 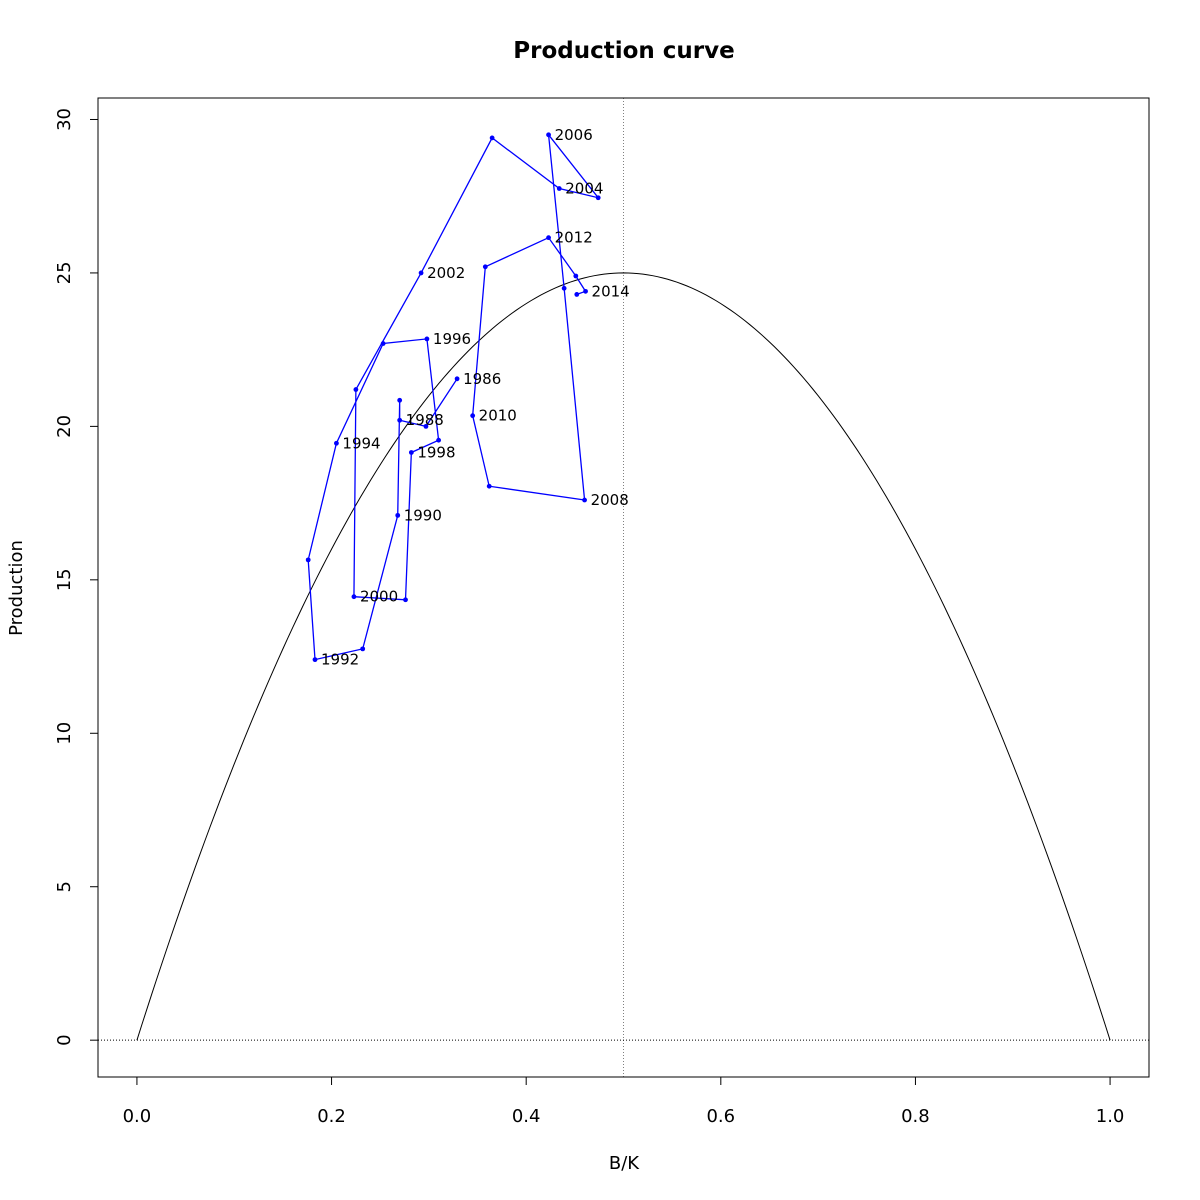 I want to click on year-label-1996: 1996, so click(x=452, y=339).